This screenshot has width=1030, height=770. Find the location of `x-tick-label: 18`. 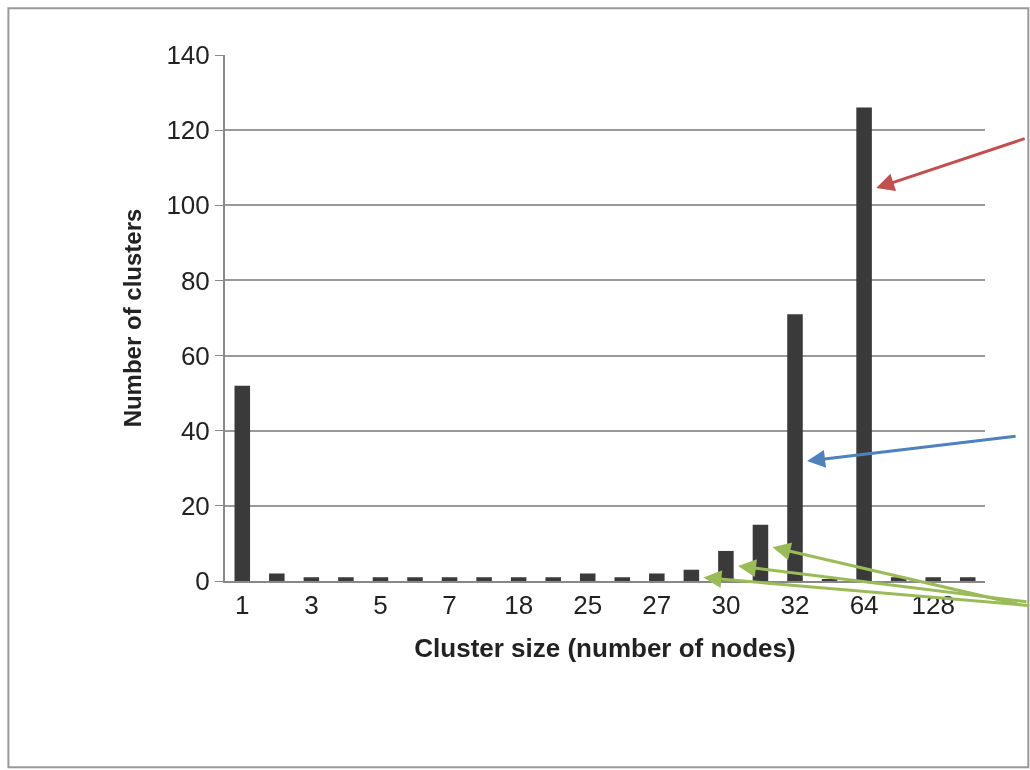

x-tick-label: 18 is located at coordinates (519, 605).